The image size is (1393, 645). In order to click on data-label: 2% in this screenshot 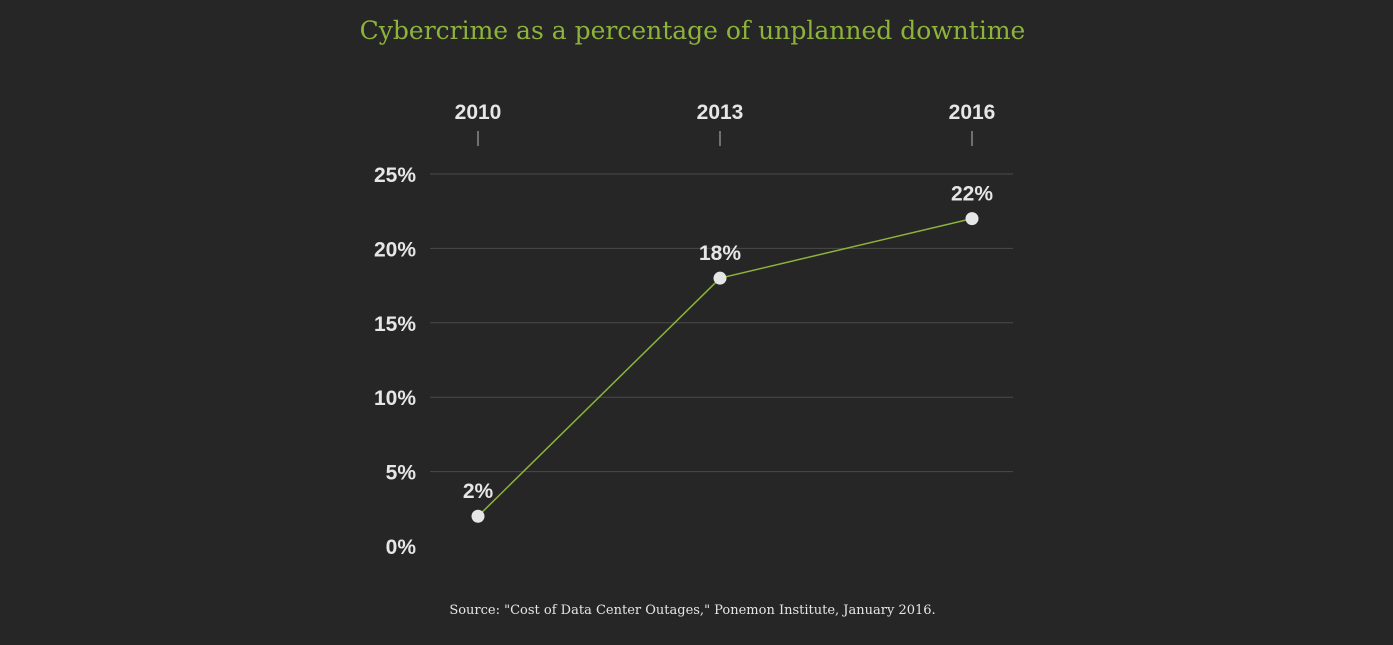, I will do `click(478, 491)`.